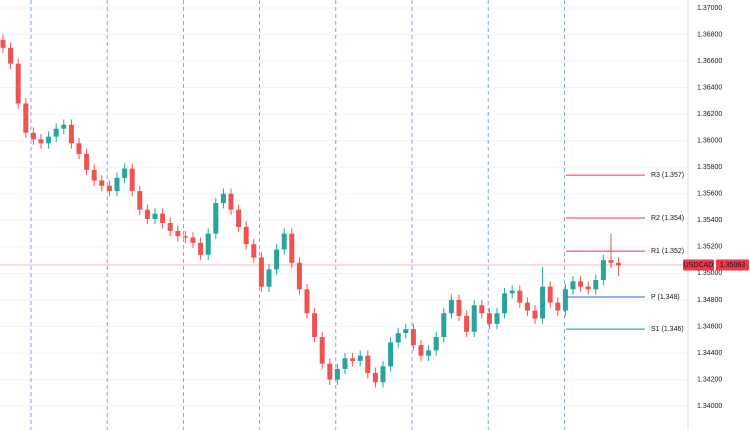 This screenshot has width=750, height=430. I want to click on y-tick-label: 1.34200, so click(709, 379).